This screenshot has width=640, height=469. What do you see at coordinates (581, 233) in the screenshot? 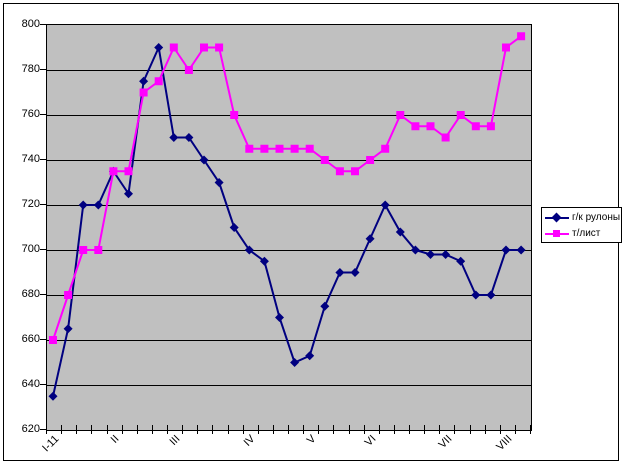
I see `legend-item-series2: т/лист` at bounding box center [581, 233].